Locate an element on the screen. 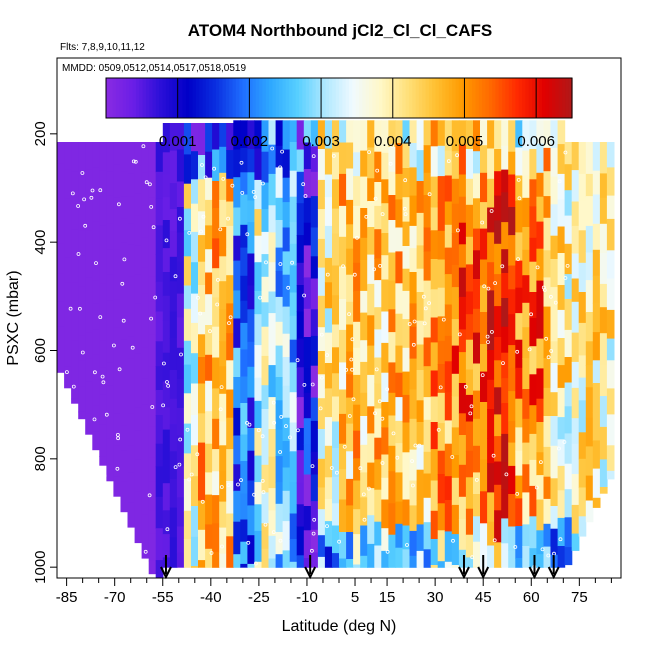  y-tick-label: 200 is located at coordinates (40, 133).